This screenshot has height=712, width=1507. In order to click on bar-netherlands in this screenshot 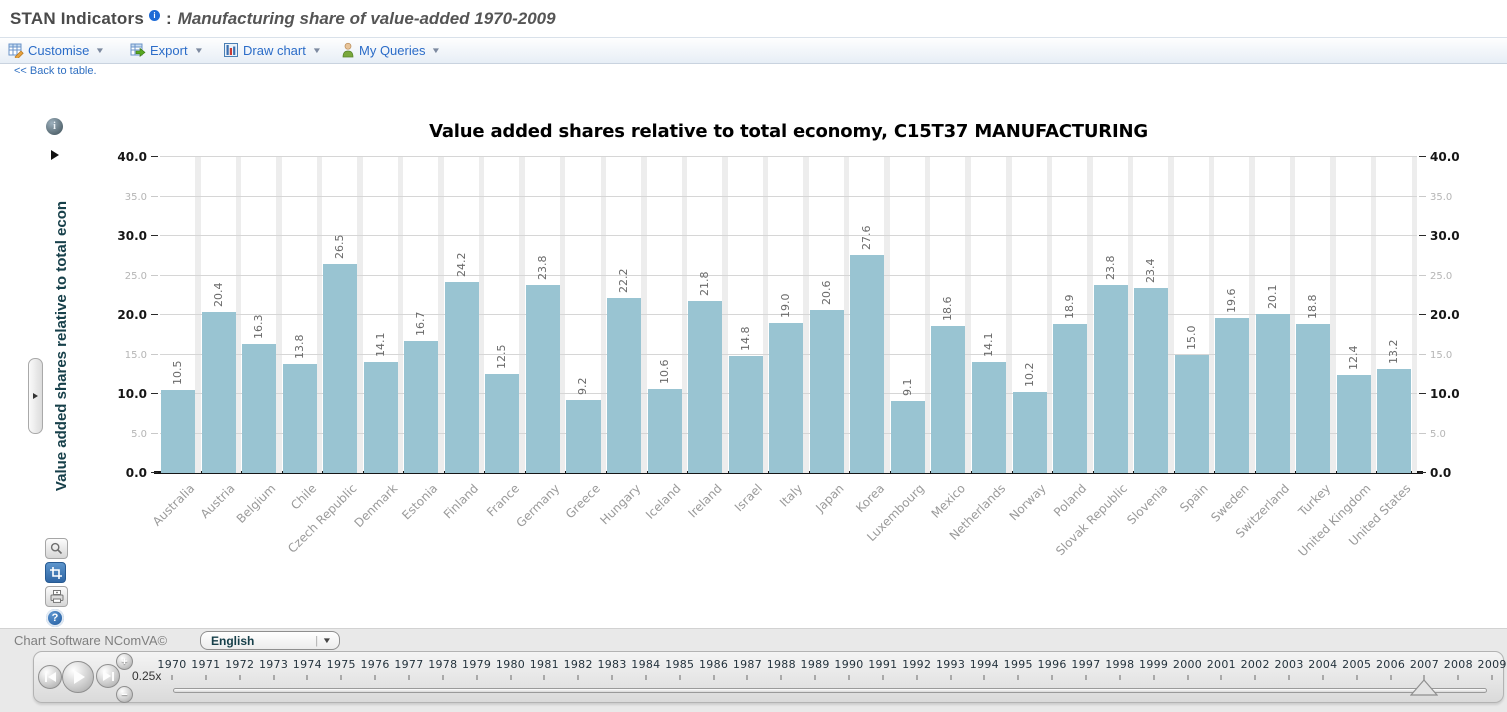, I will do `click(988, 417)`.